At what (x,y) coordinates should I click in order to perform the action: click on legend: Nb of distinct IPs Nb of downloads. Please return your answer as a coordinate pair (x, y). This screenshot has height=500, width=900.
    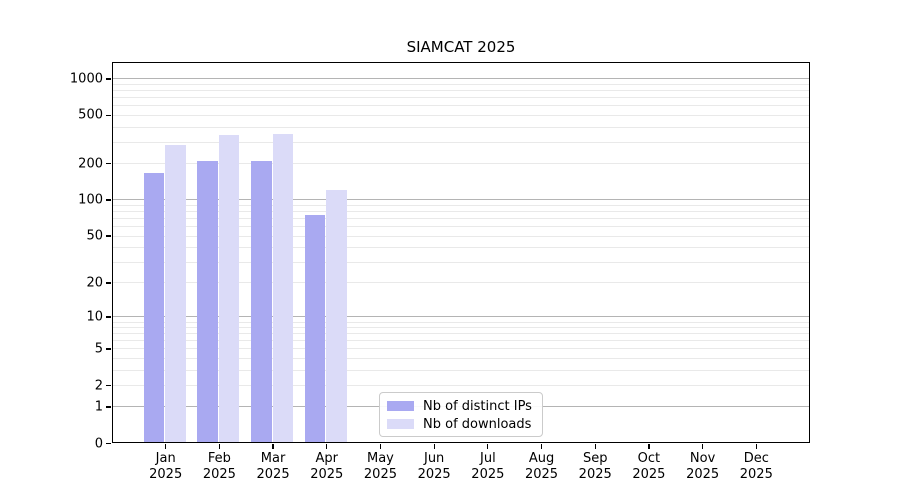
    Looking at the image, I should click on (461, 414).